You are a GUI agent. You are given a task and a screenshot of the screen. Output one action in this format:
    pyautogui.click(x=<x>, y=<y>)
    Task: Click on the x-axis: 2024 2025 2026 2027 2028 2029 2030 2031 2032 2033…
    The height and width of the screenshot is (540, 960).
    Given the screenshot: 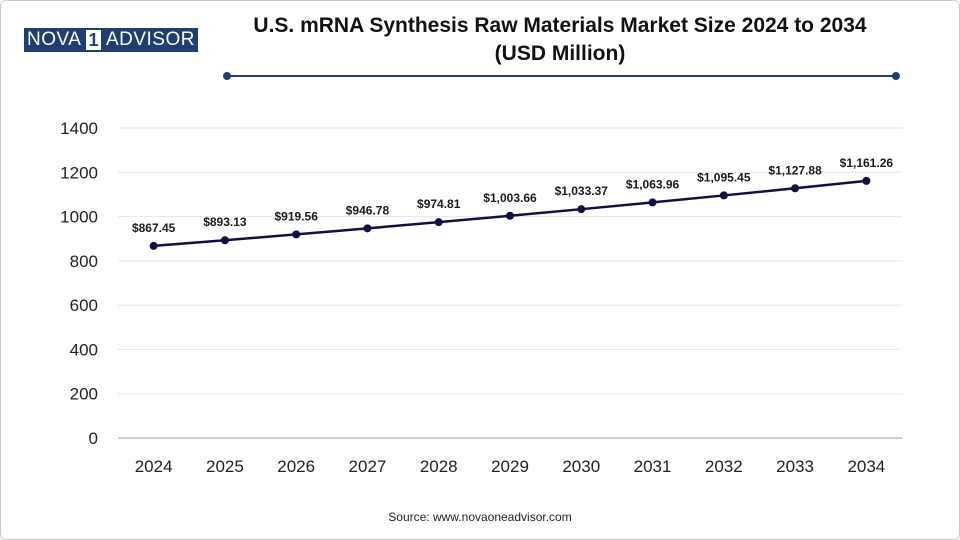 What is the action you would take?
    pyautogui.click(x=510, y=456)
    